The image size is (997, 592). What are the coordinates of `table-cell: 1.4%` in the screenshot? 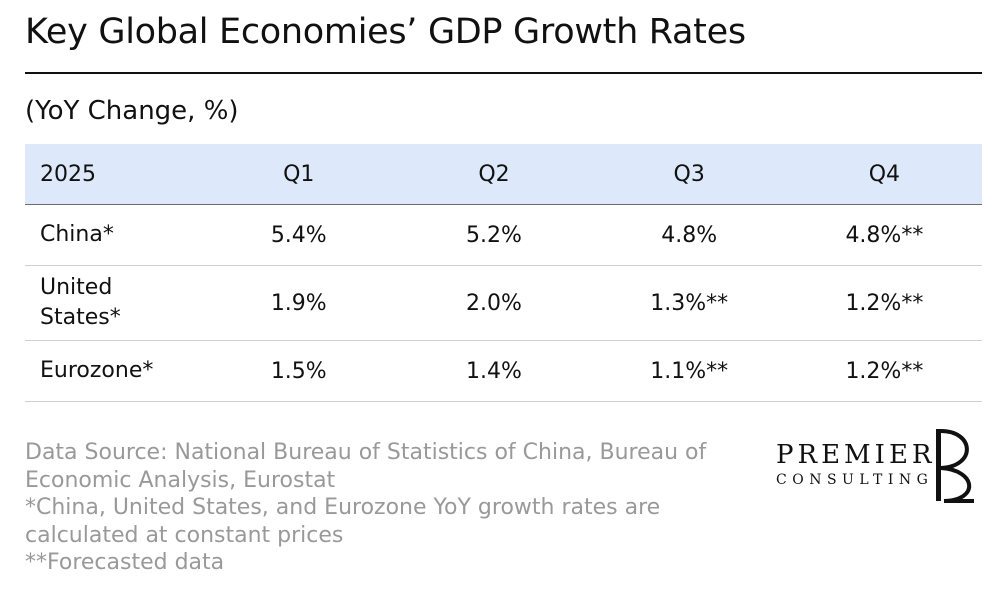 It's located at (494, 371).